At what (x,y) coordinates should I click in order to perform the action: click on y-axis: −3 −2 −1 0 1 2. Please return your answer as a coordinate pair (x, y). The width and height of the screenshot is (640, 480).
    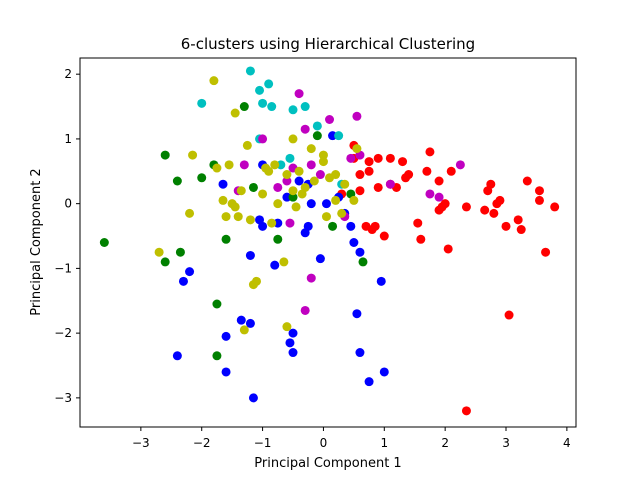
    Looking at the image, I should click on (67, 236).